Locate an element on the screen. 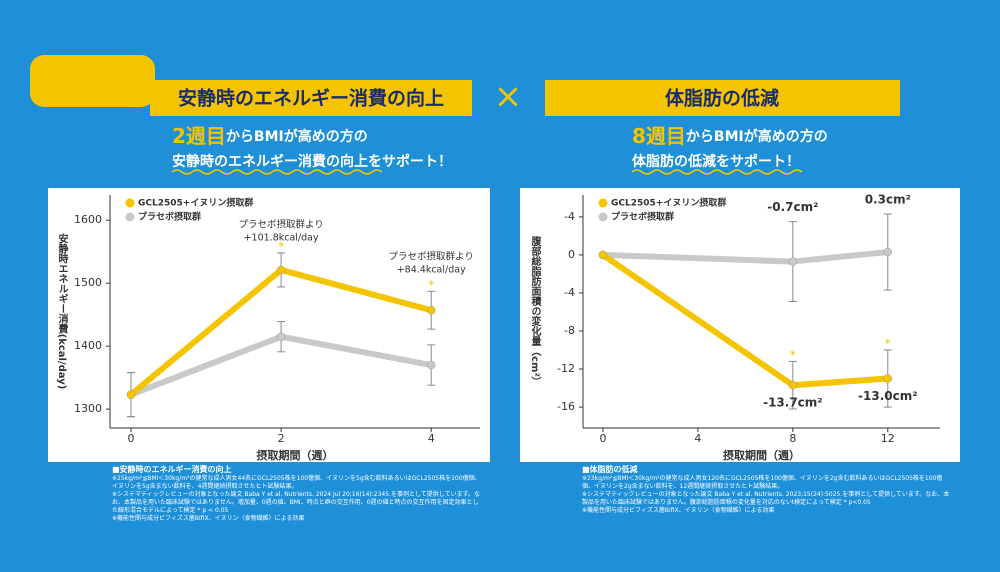 This screenshot has height=572, width=1000. y-tick-label: 1400 is located at coordinates (88, 345).